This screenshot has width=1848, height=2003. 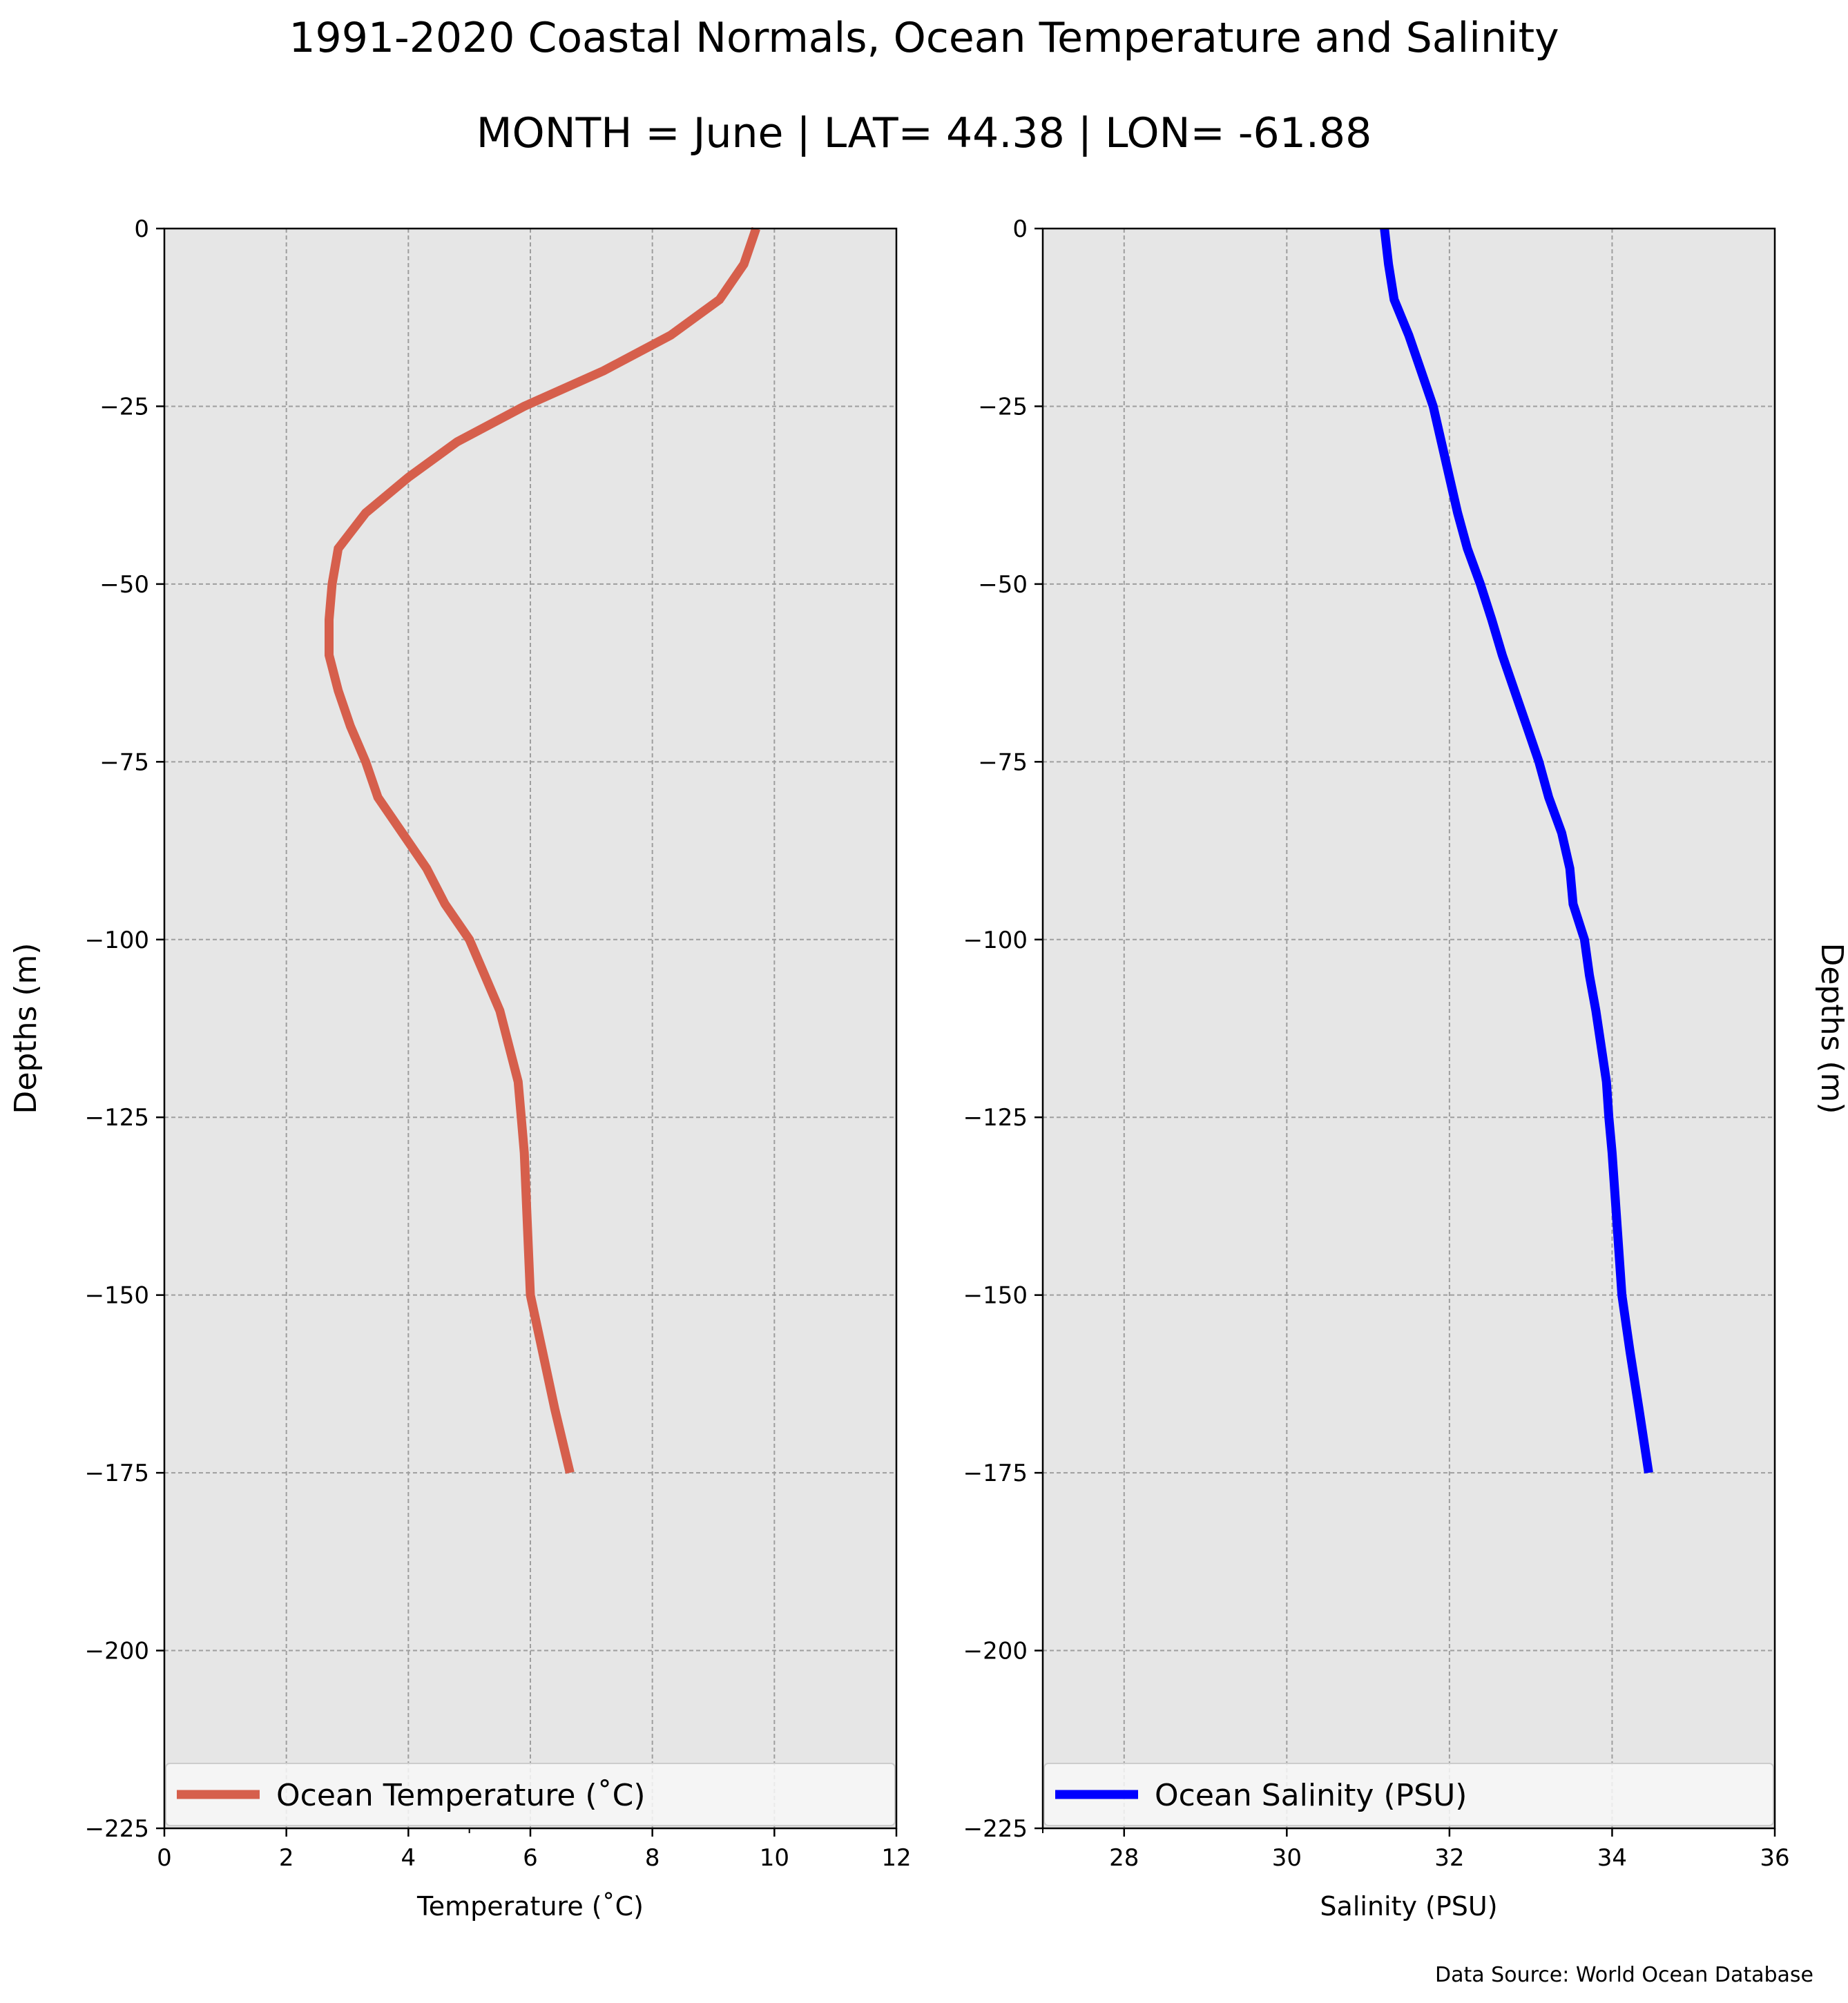 What do you see at coordinates (896, 1858) in the screenshot?
I see `x-tick-label: 12` at bounding box center [896, 1858].